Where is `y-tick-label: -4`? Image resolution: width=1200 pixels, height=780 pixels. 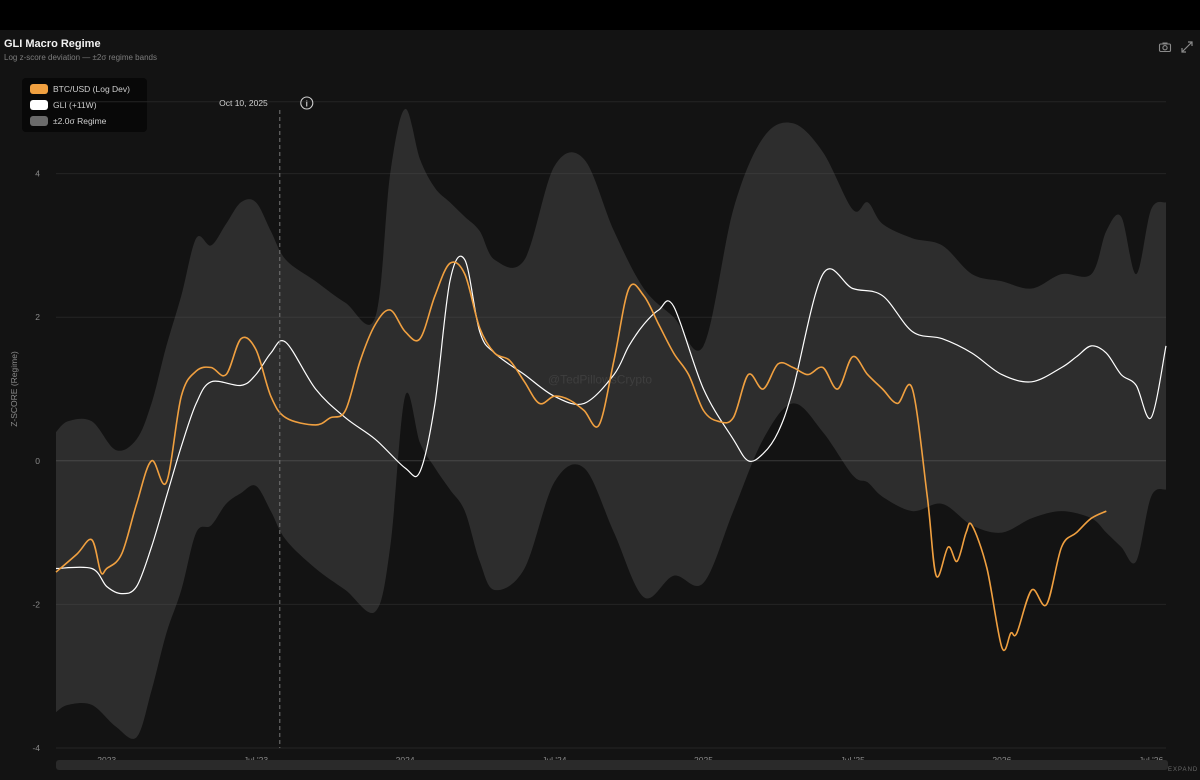 y-tick-label: -4 is located at coordinates (36, 748).